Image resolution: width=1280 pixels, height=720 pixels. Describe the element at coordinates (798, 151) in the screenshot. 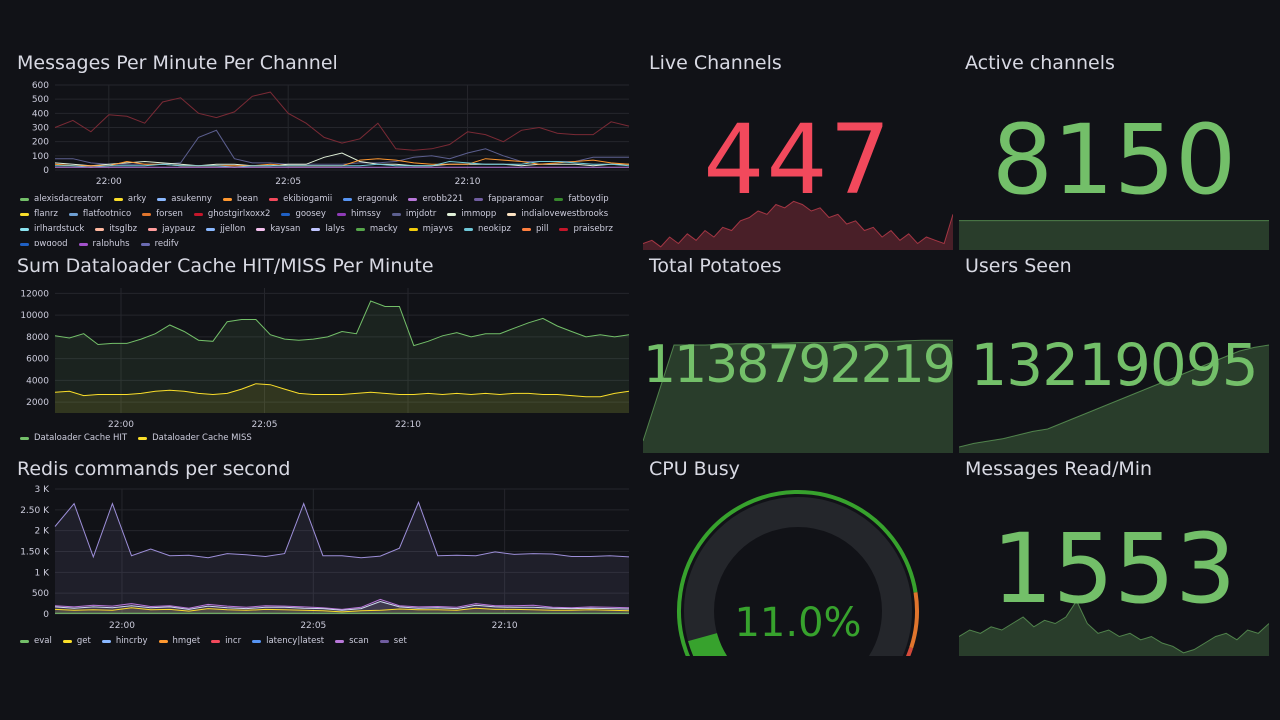

I see `live-channels-stat: Live Channels 447` at that location.